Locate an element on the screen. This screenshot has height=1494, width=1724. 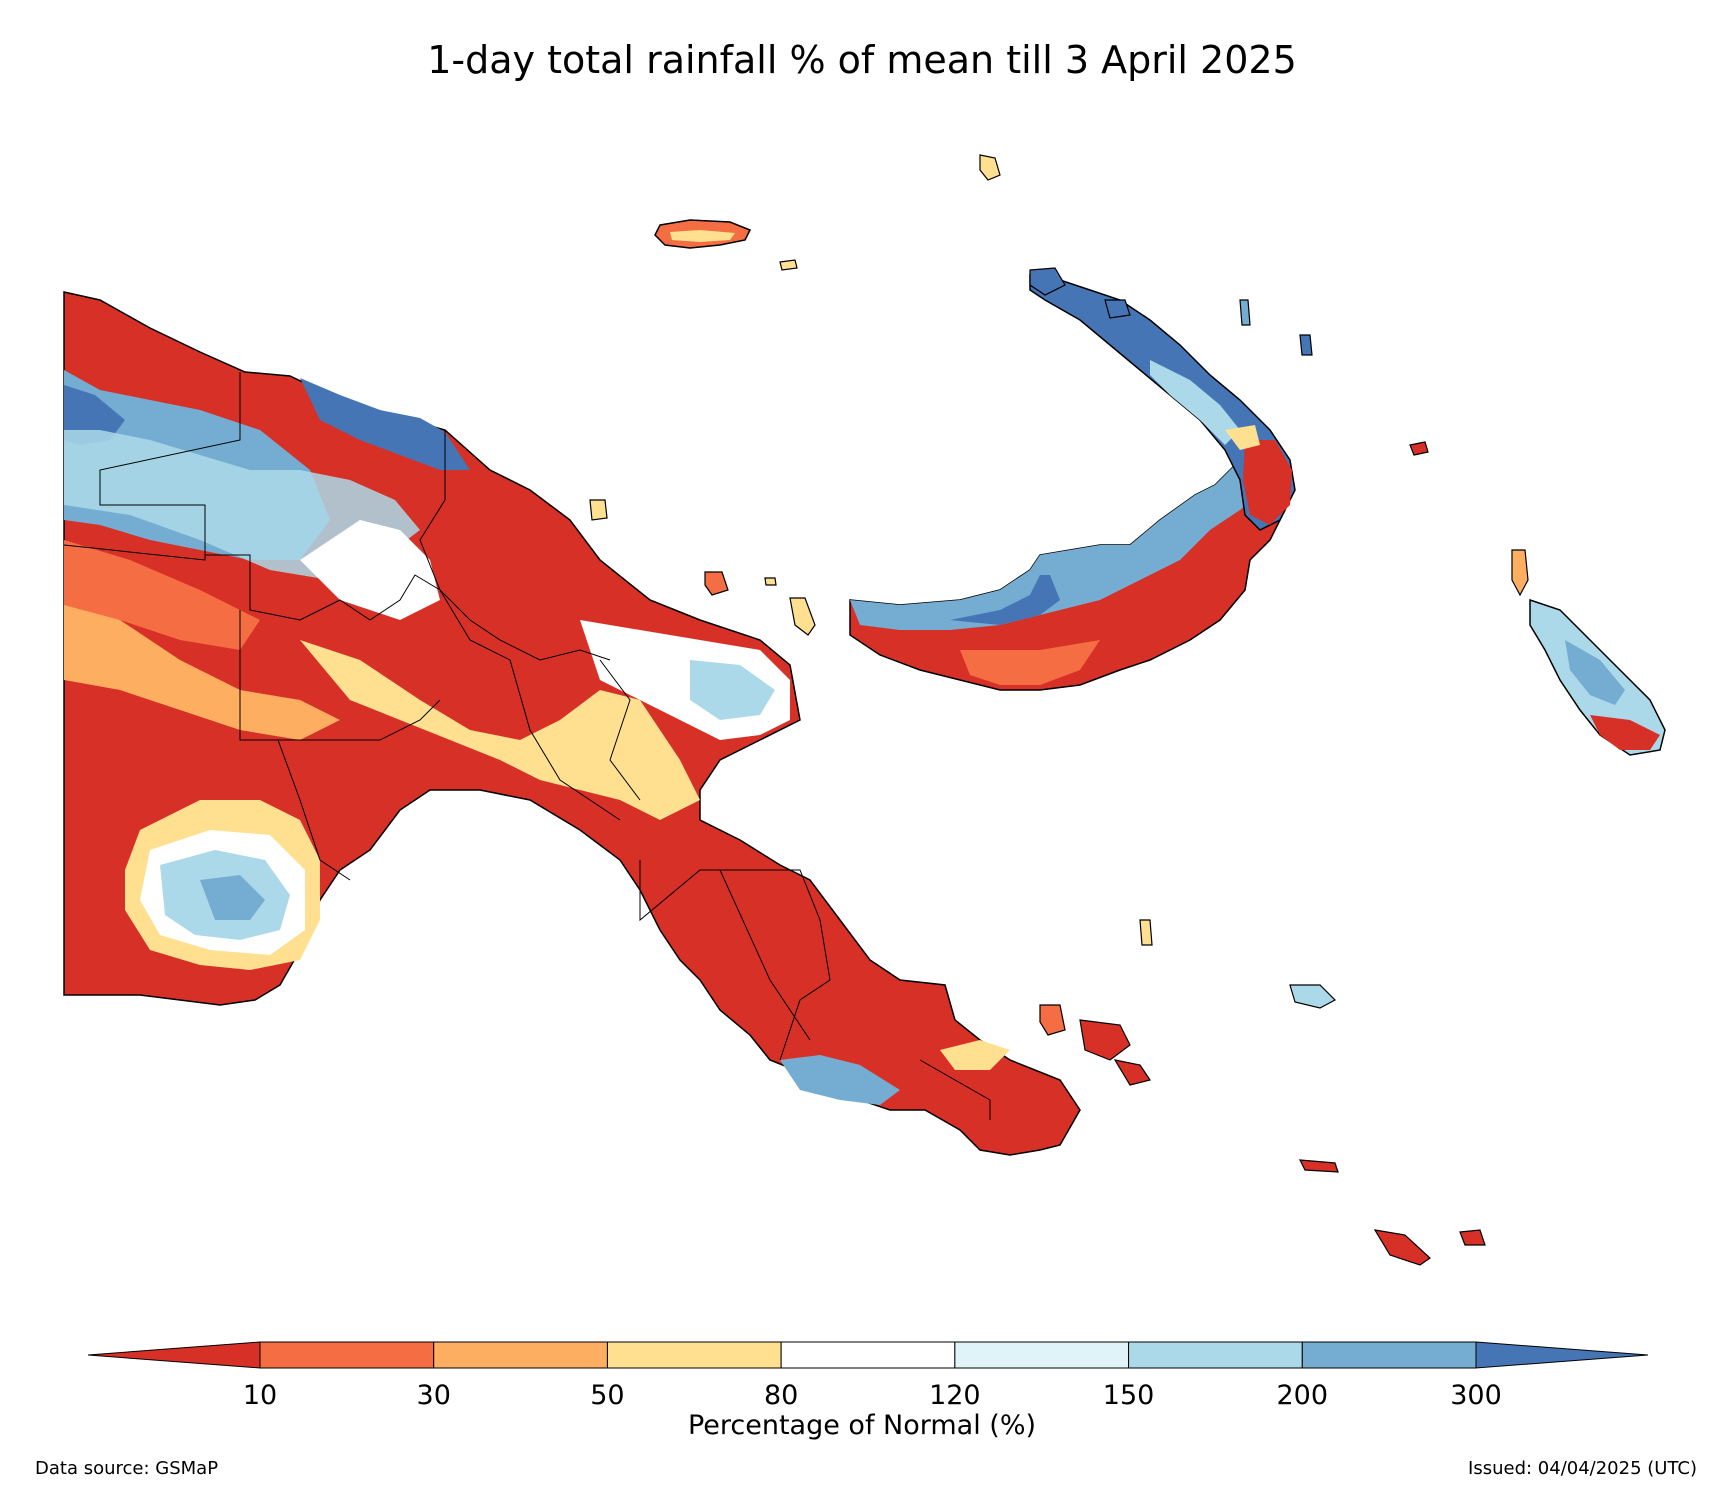
new-britain is located at coordinates (1067, 575).